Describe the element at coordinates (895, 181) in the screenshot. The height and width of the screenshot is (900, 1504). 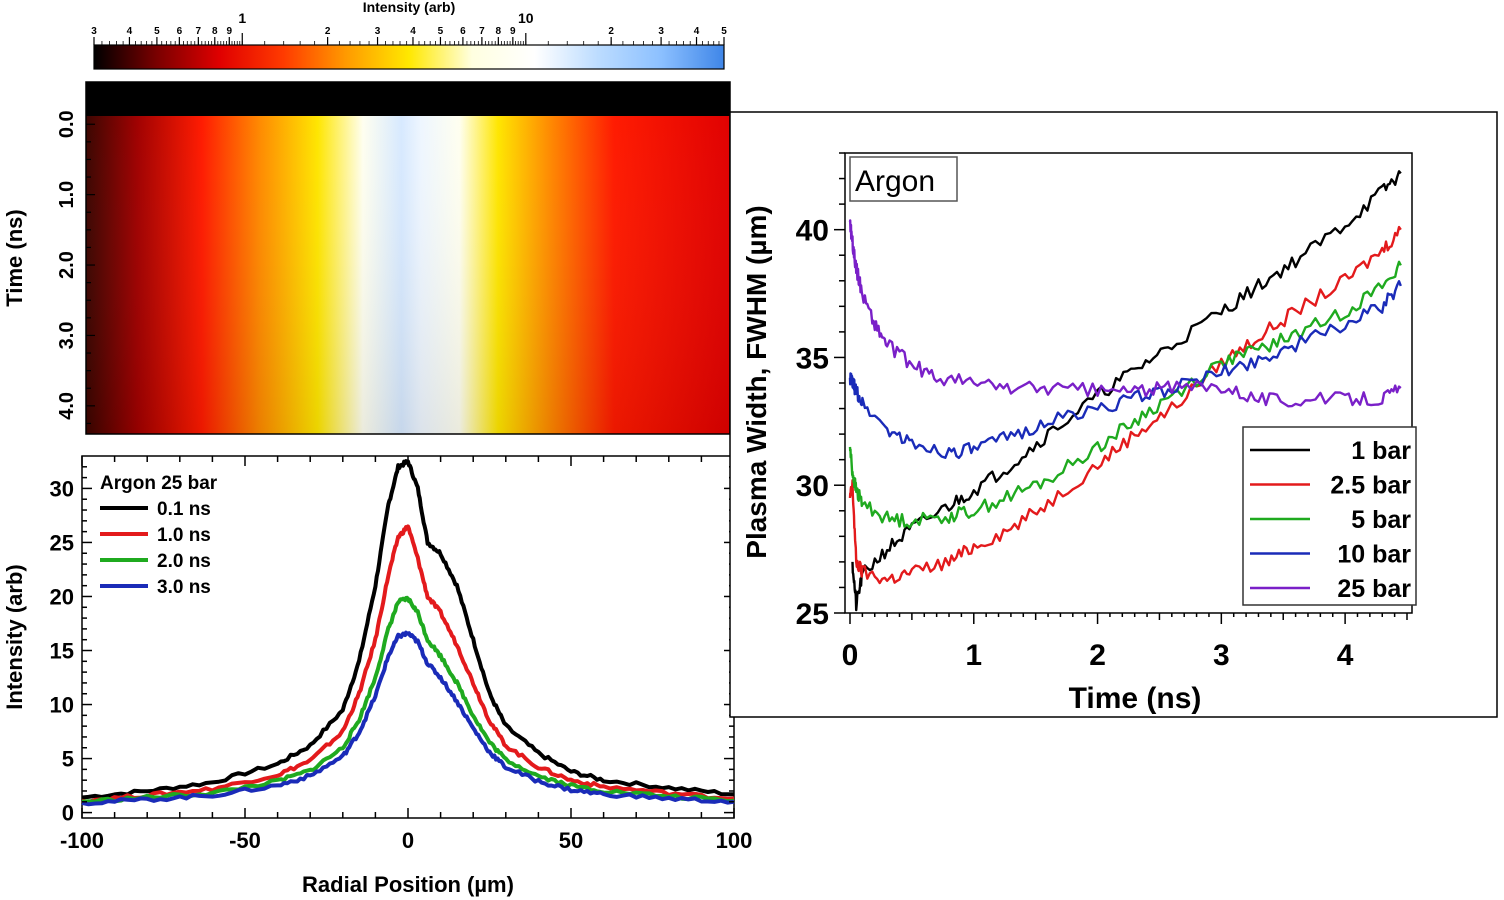
I see `plasma-width-annotation: Argon` at that location.